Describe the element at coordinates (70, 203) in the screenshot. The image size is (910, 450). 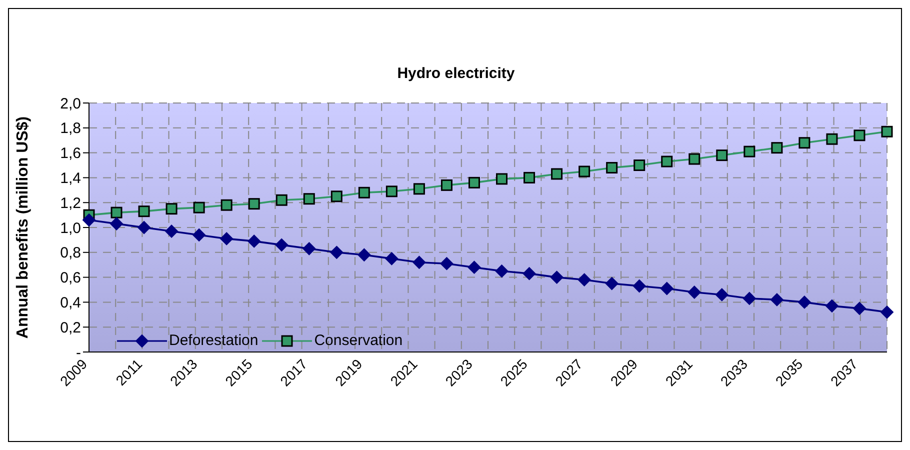
I see `y-tick-label: 1,2` at that location.